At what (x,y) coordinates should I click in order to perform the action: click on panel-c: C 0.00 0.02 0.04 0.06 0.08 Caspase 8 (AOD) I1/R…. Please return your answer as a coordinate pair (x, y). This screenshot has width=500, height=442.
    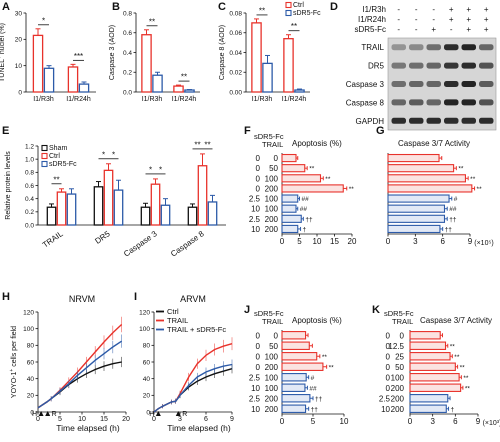
    Looking at the image, I should click on (269, 52).